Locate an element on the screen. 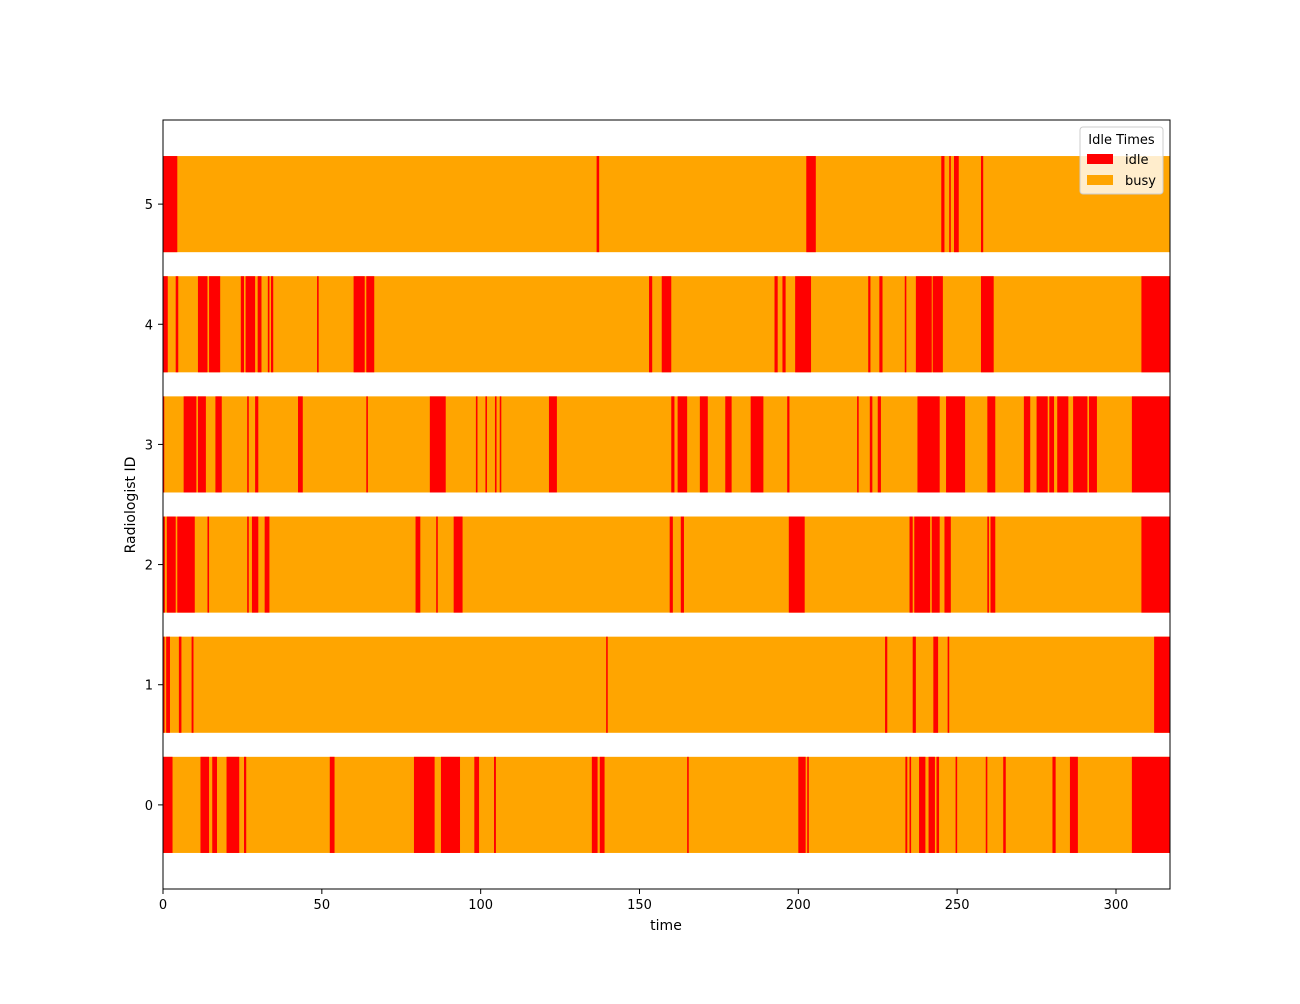 The width and height of the screenshot is (1300, 1004). y-tick-label: 4 is located at coordinates (149, 325).